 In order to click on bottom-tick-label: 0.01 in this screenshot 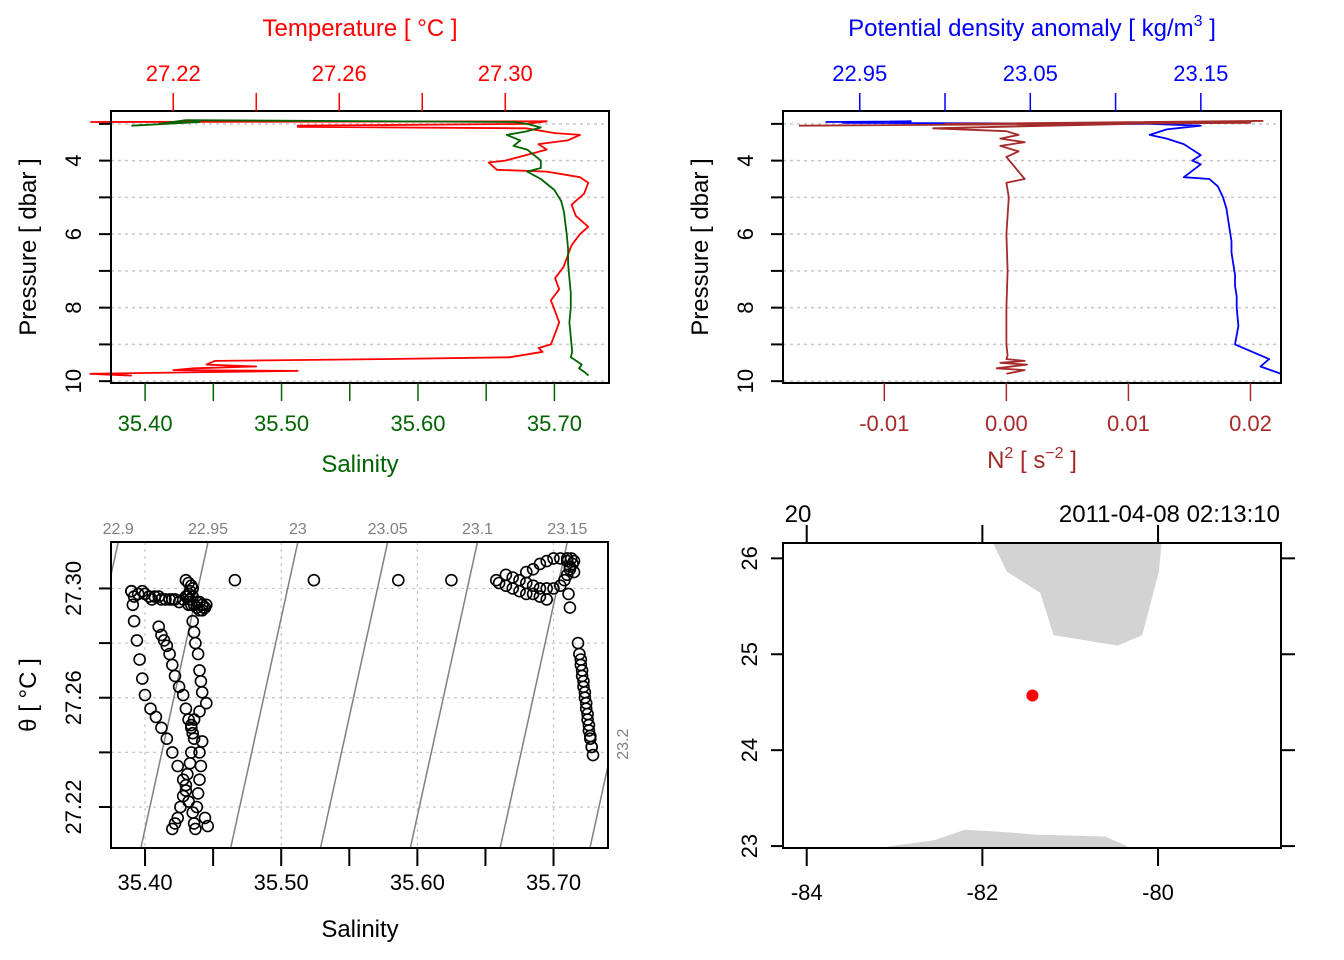, I will do `click(1128, 423)`.